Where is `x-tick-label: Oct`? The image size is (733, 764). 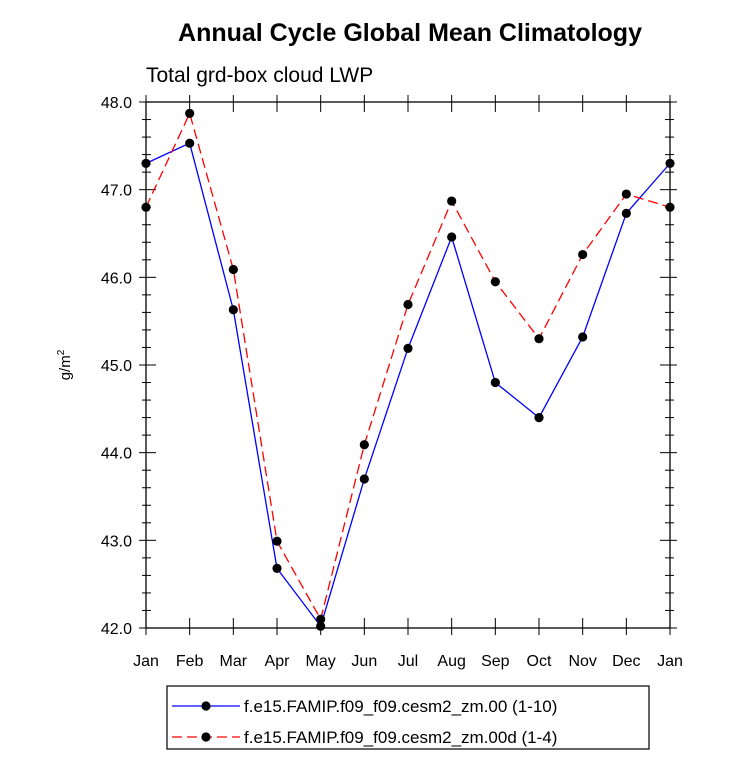
x-tick-label: Oct is located at coordinates (539, 661).